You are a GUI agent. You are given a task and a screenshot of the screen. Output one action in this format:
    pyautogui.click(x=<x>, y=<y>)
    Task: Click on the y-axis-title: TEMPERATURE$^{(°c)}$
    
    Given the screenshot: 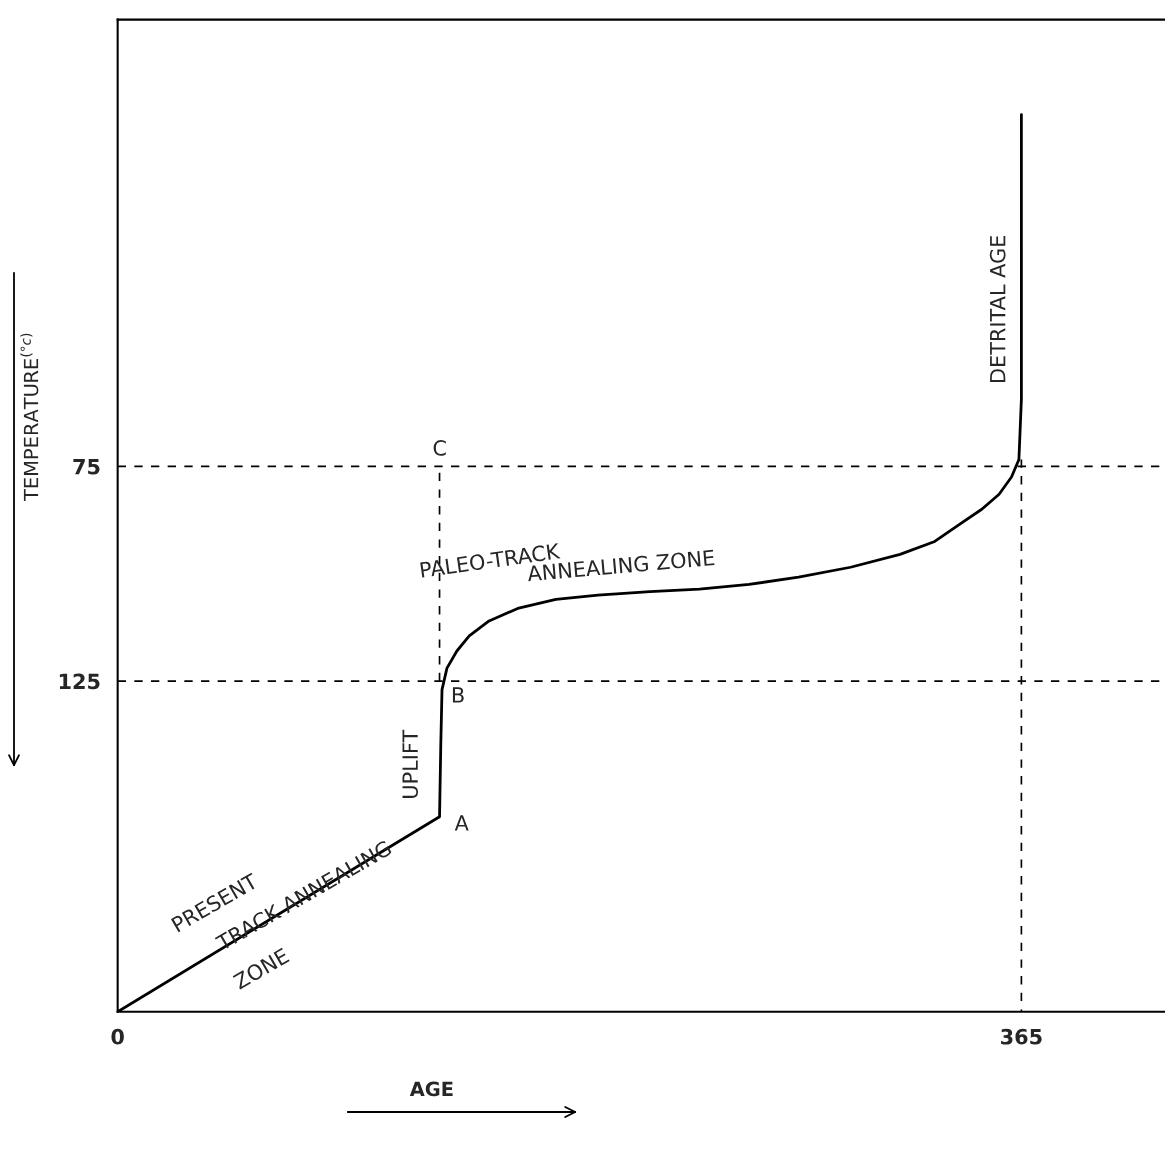 What is the action you would take?
    pyautogui.click(x=29, y=417)
    